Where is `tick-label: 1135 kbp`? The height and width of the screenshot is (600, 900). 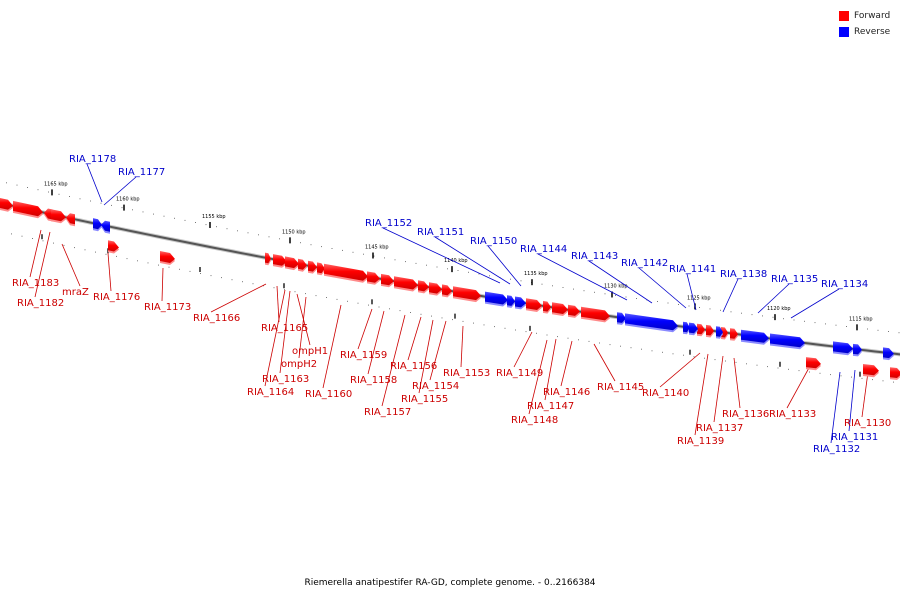
tick-label: 1135 kbp is located at coordinates (536, 274).